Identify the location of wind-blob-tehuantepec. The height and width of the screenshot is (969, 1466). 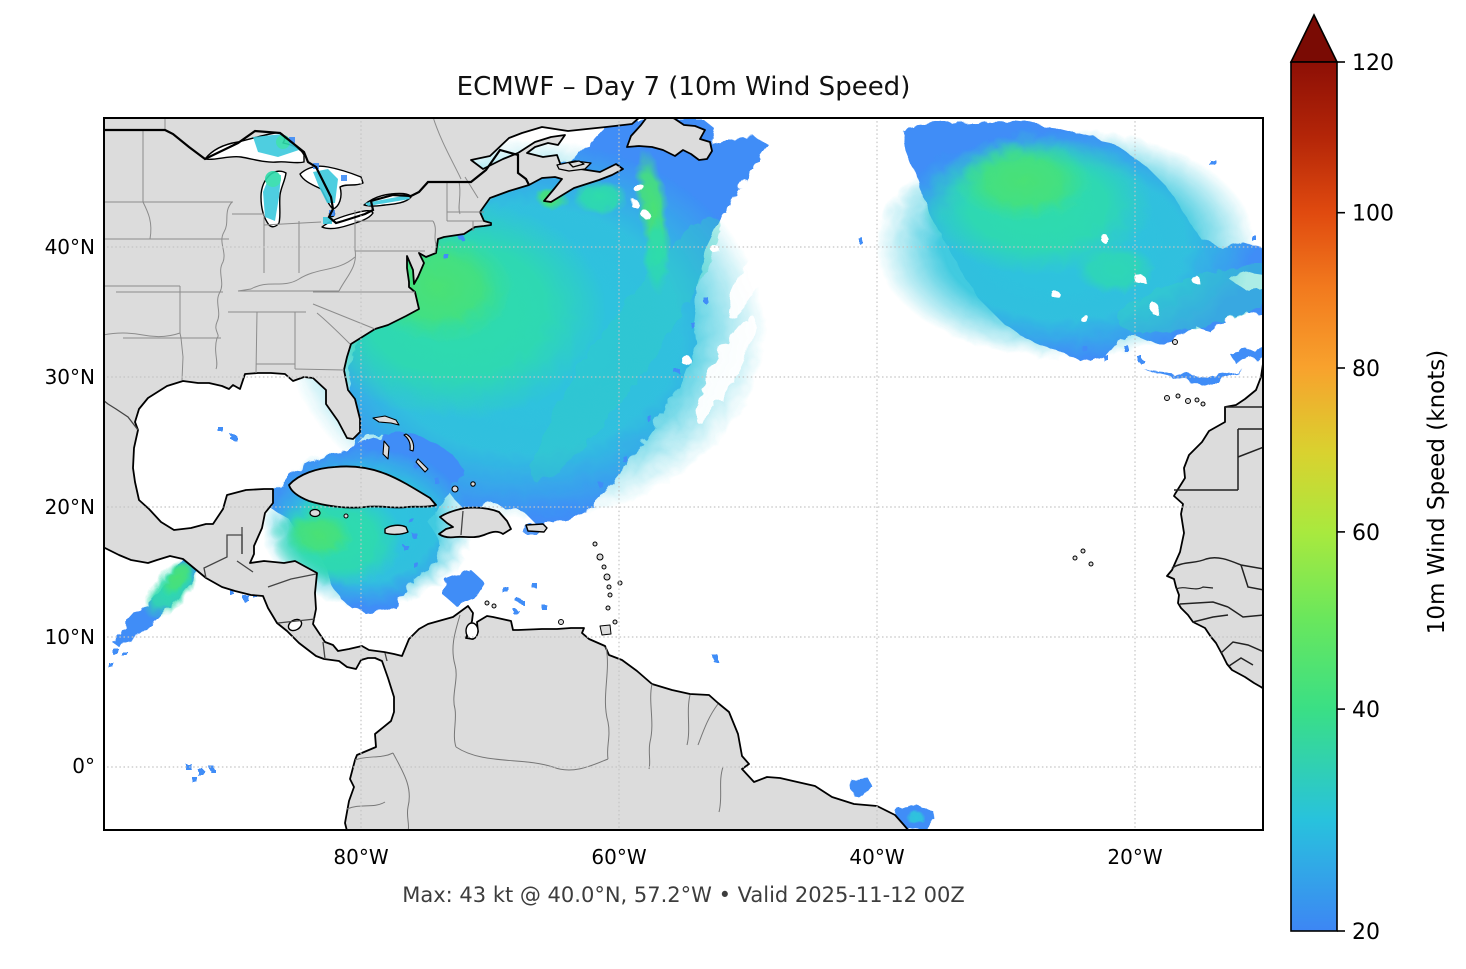
(154, 598).